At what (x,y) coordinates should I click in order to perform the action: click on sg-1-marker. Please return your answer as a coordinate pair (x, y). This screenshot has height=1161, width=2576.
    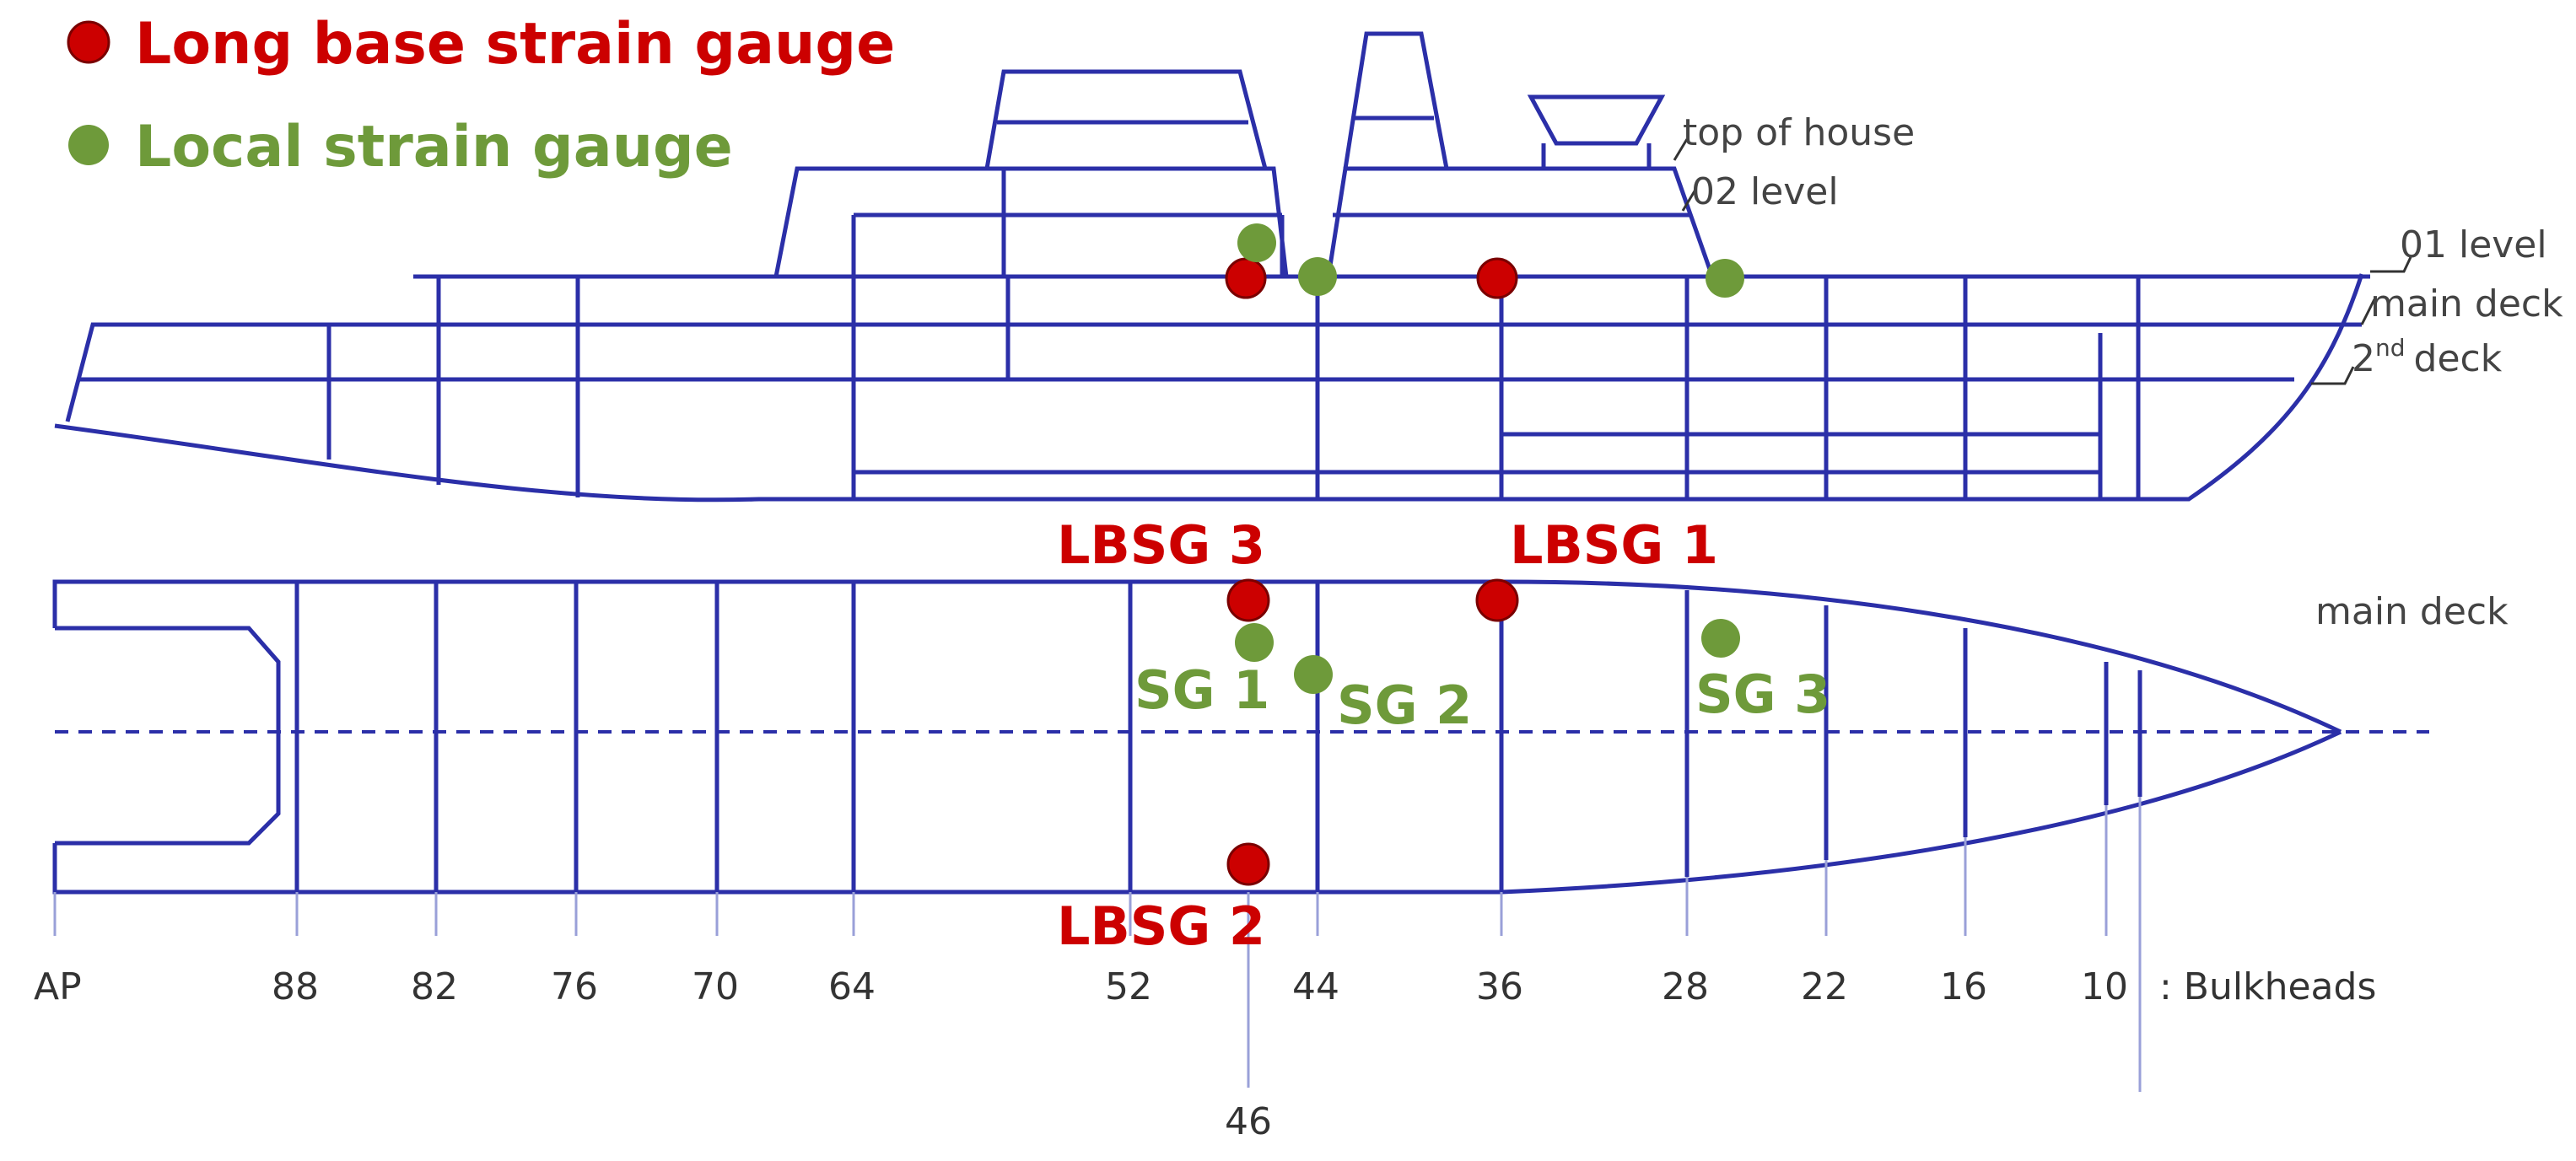
    Looking at the image, I should click on (1254, 643).